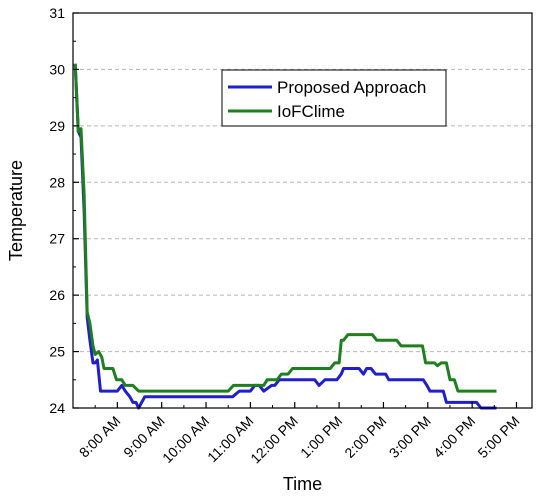 The width and height of the screenshot is (550, 496). Describe the element at coordinates (57, 69) in the screenshot. I see `y-tick-label-30: 30` at that location.